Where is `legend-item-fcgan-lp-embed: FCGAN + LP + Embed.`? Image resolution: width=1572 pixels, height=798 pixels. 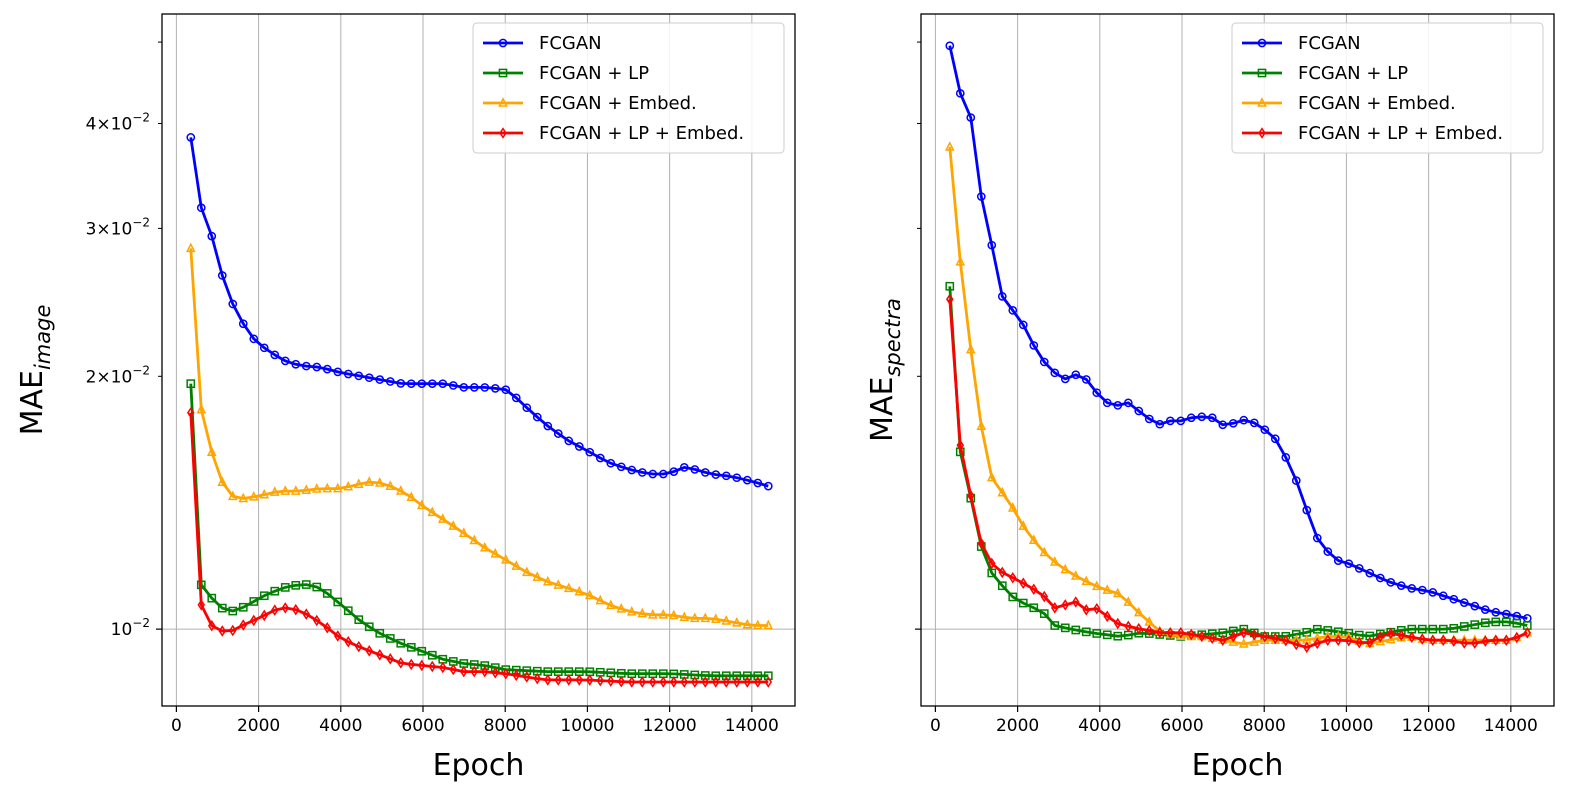 legend-item-fcgan-lp-embed: FCGAN + LP + Embed. is located at coordinates (1372, 133).